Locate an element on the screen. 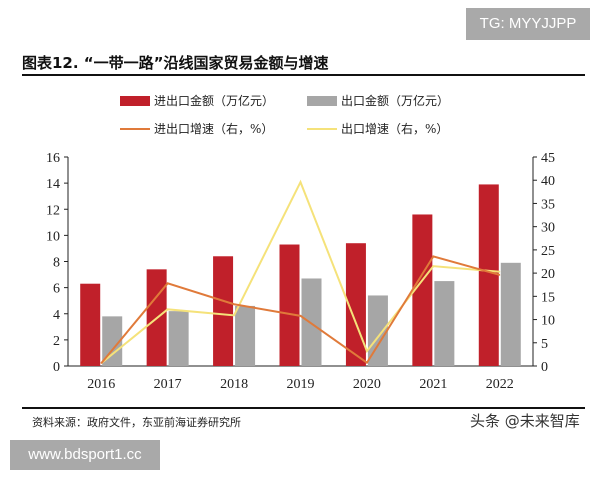 The height and width of the screenshot is (480, 600). left-tick-label: 6 is located at coordinates (56, 289).